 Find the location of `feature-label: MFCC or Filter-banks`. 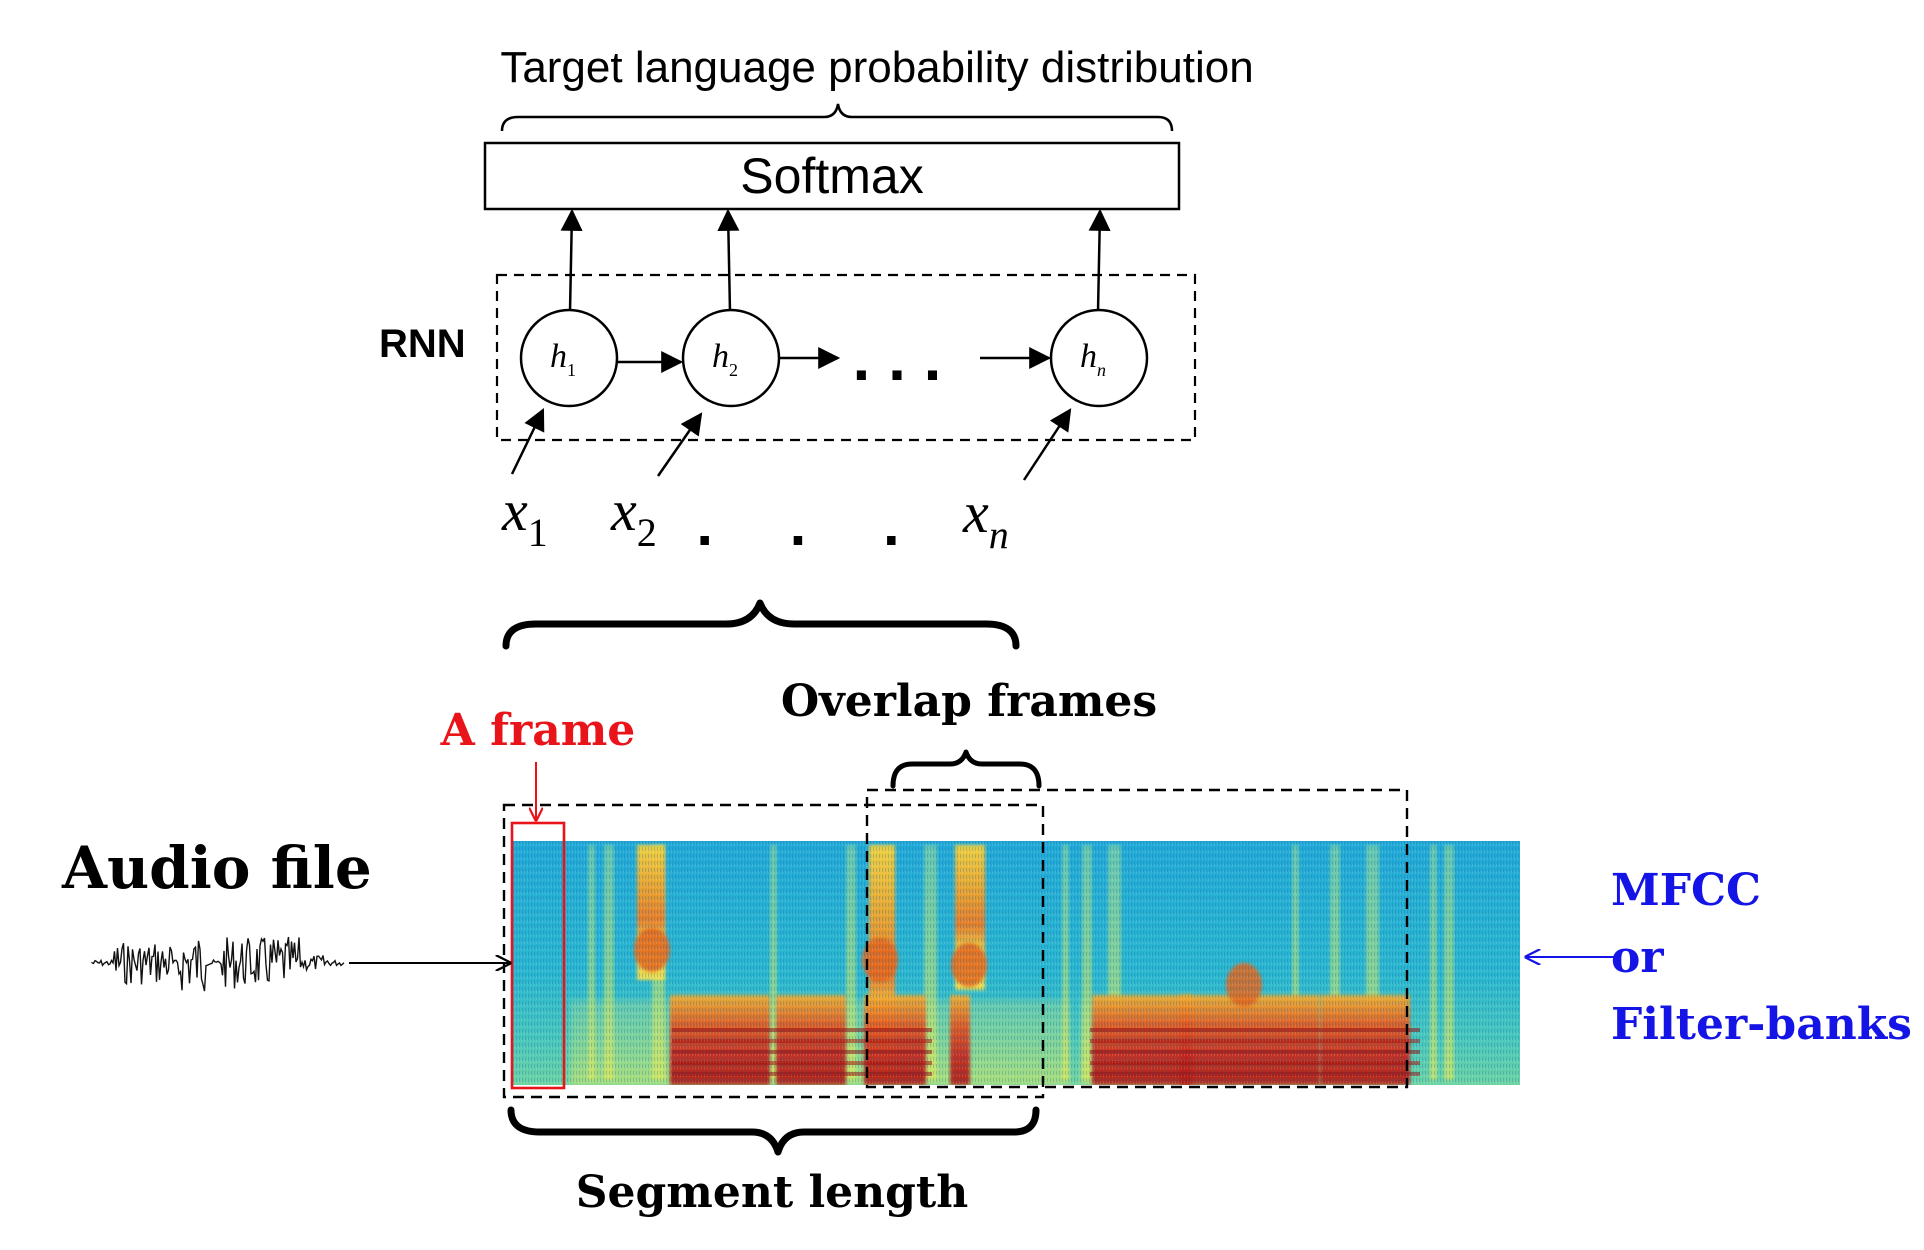

feature-label: MFCC or Filter-banks is located at coordinates (1761, 957).